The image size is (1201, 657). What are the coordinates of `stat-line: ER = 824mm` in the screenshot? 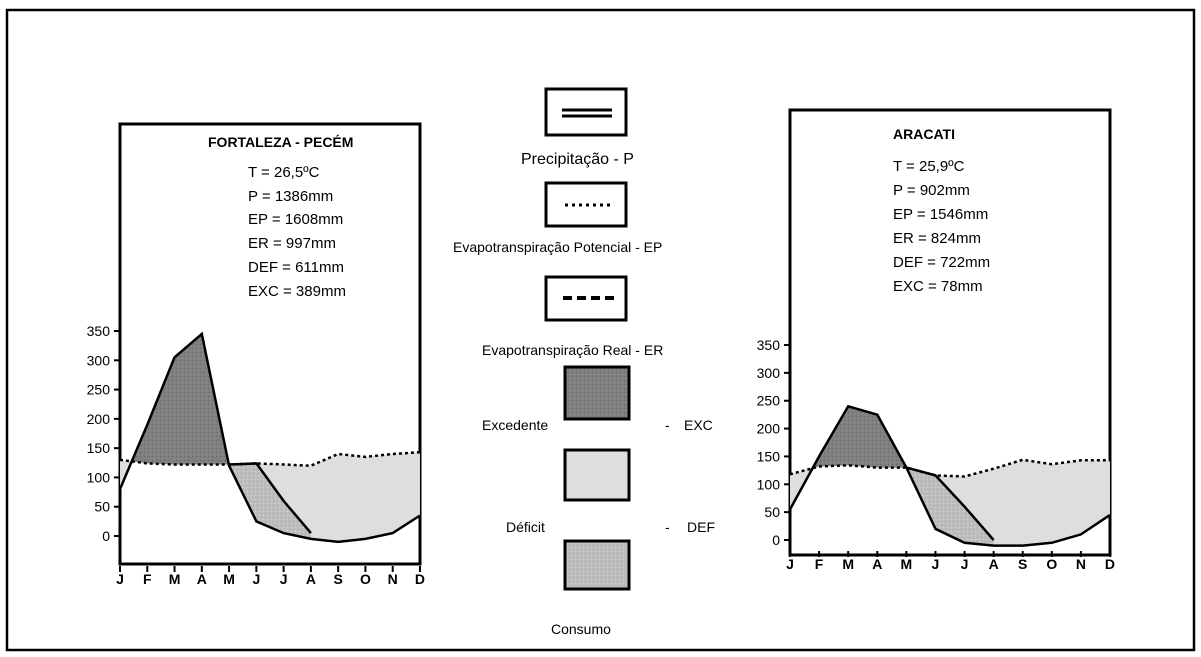 It's located at (937, 238).